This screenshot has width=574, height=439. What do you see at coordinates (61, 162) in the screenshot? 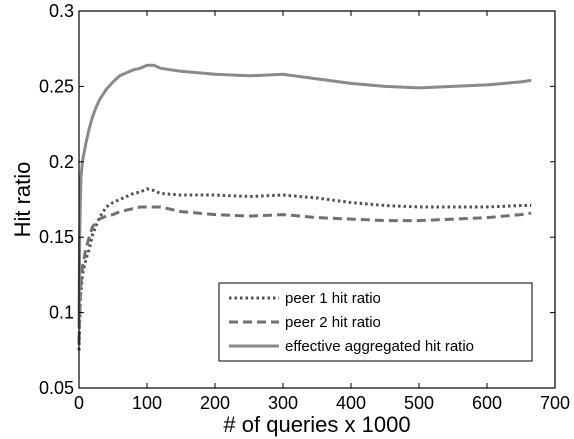
I see `y-tick-label: 0.2` at bounding box center [61, 162].